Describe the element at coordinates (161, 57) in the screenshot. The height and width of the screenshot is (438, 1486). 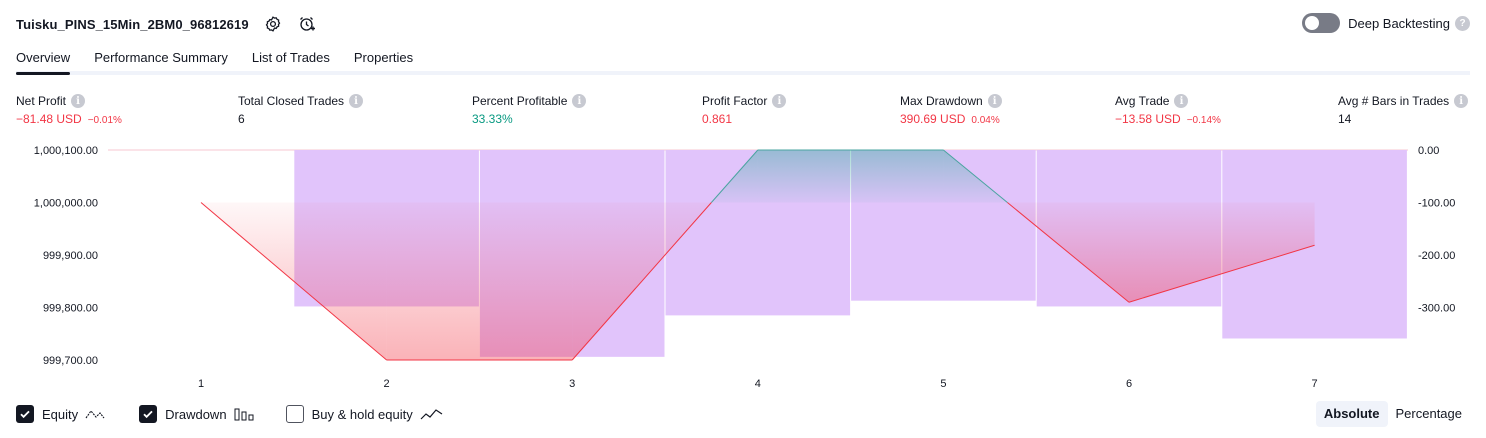
I see `tab-performance-summary: Performance Summary` at that location.